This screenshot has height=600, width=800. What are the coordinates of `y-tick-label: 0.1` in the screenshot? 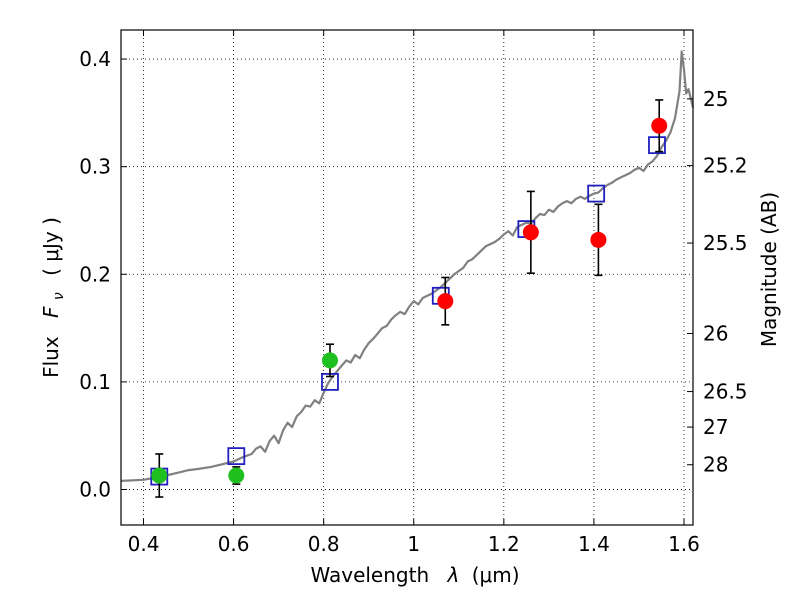 It's located at (95, 382).